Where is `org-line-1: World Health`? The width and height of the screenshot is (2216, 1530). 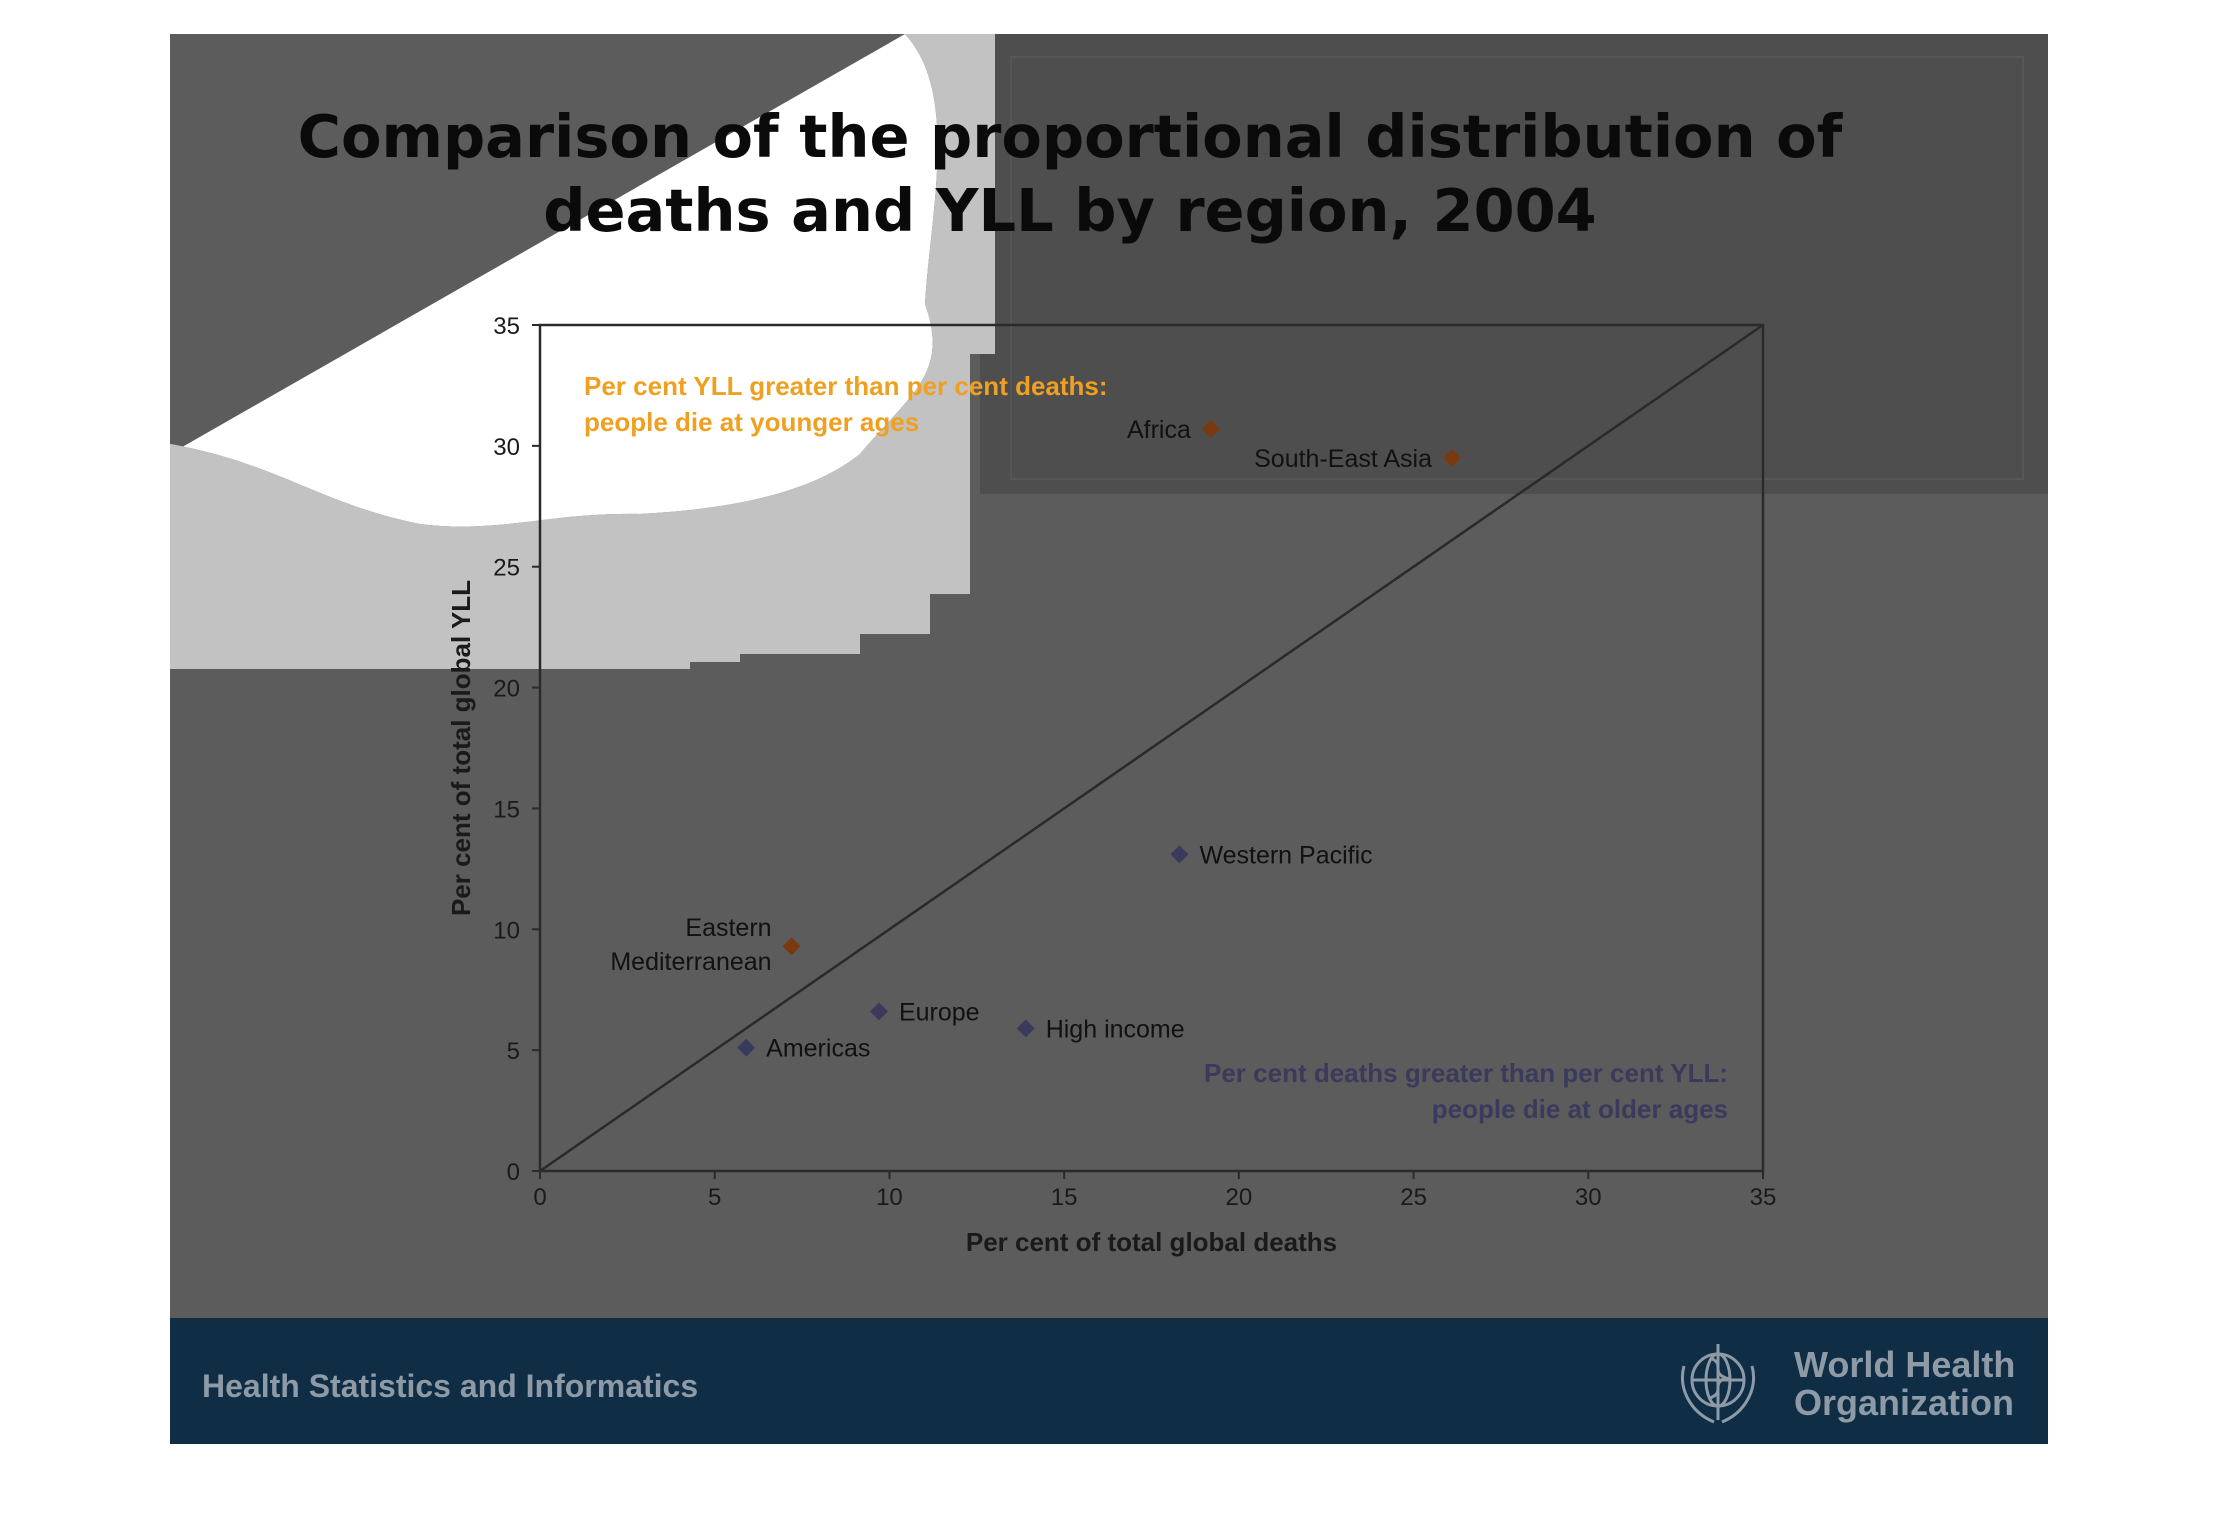
org-line-1: World Health is located at coordinates (1905, 1364).